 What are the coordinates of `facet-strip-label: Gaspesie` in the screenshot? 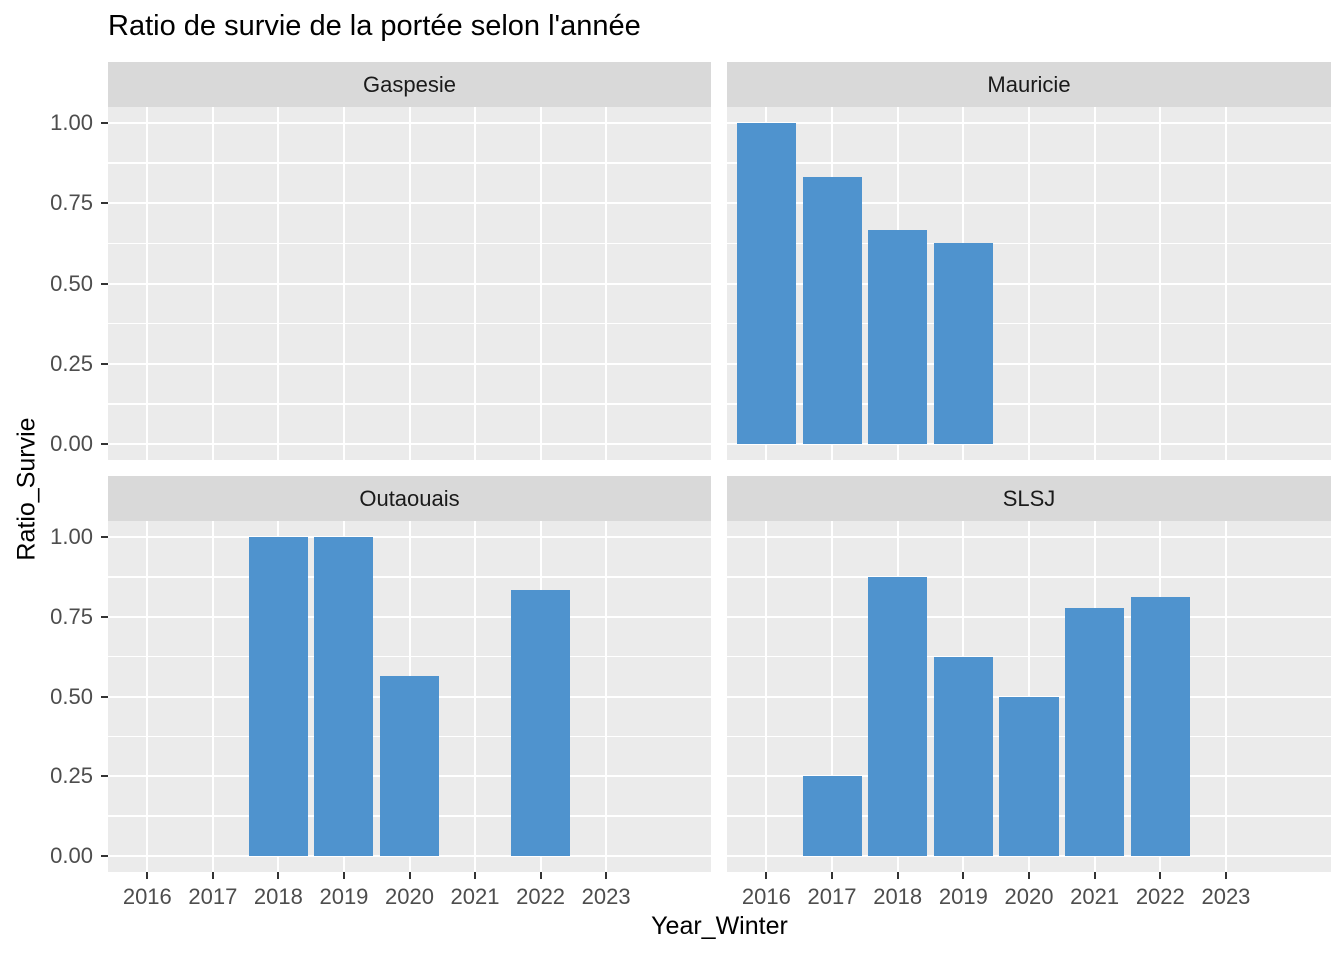 It's located at (409, 84).